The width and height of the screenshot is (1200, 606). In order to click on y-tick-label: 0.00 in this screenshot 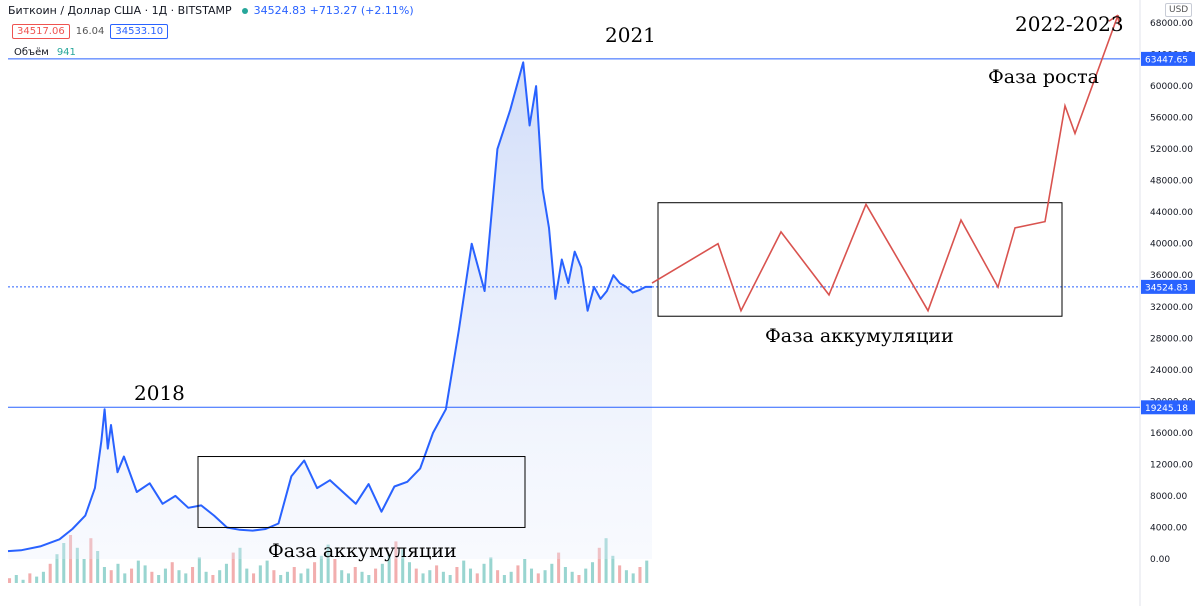, I will do `click(1160, 560)`.